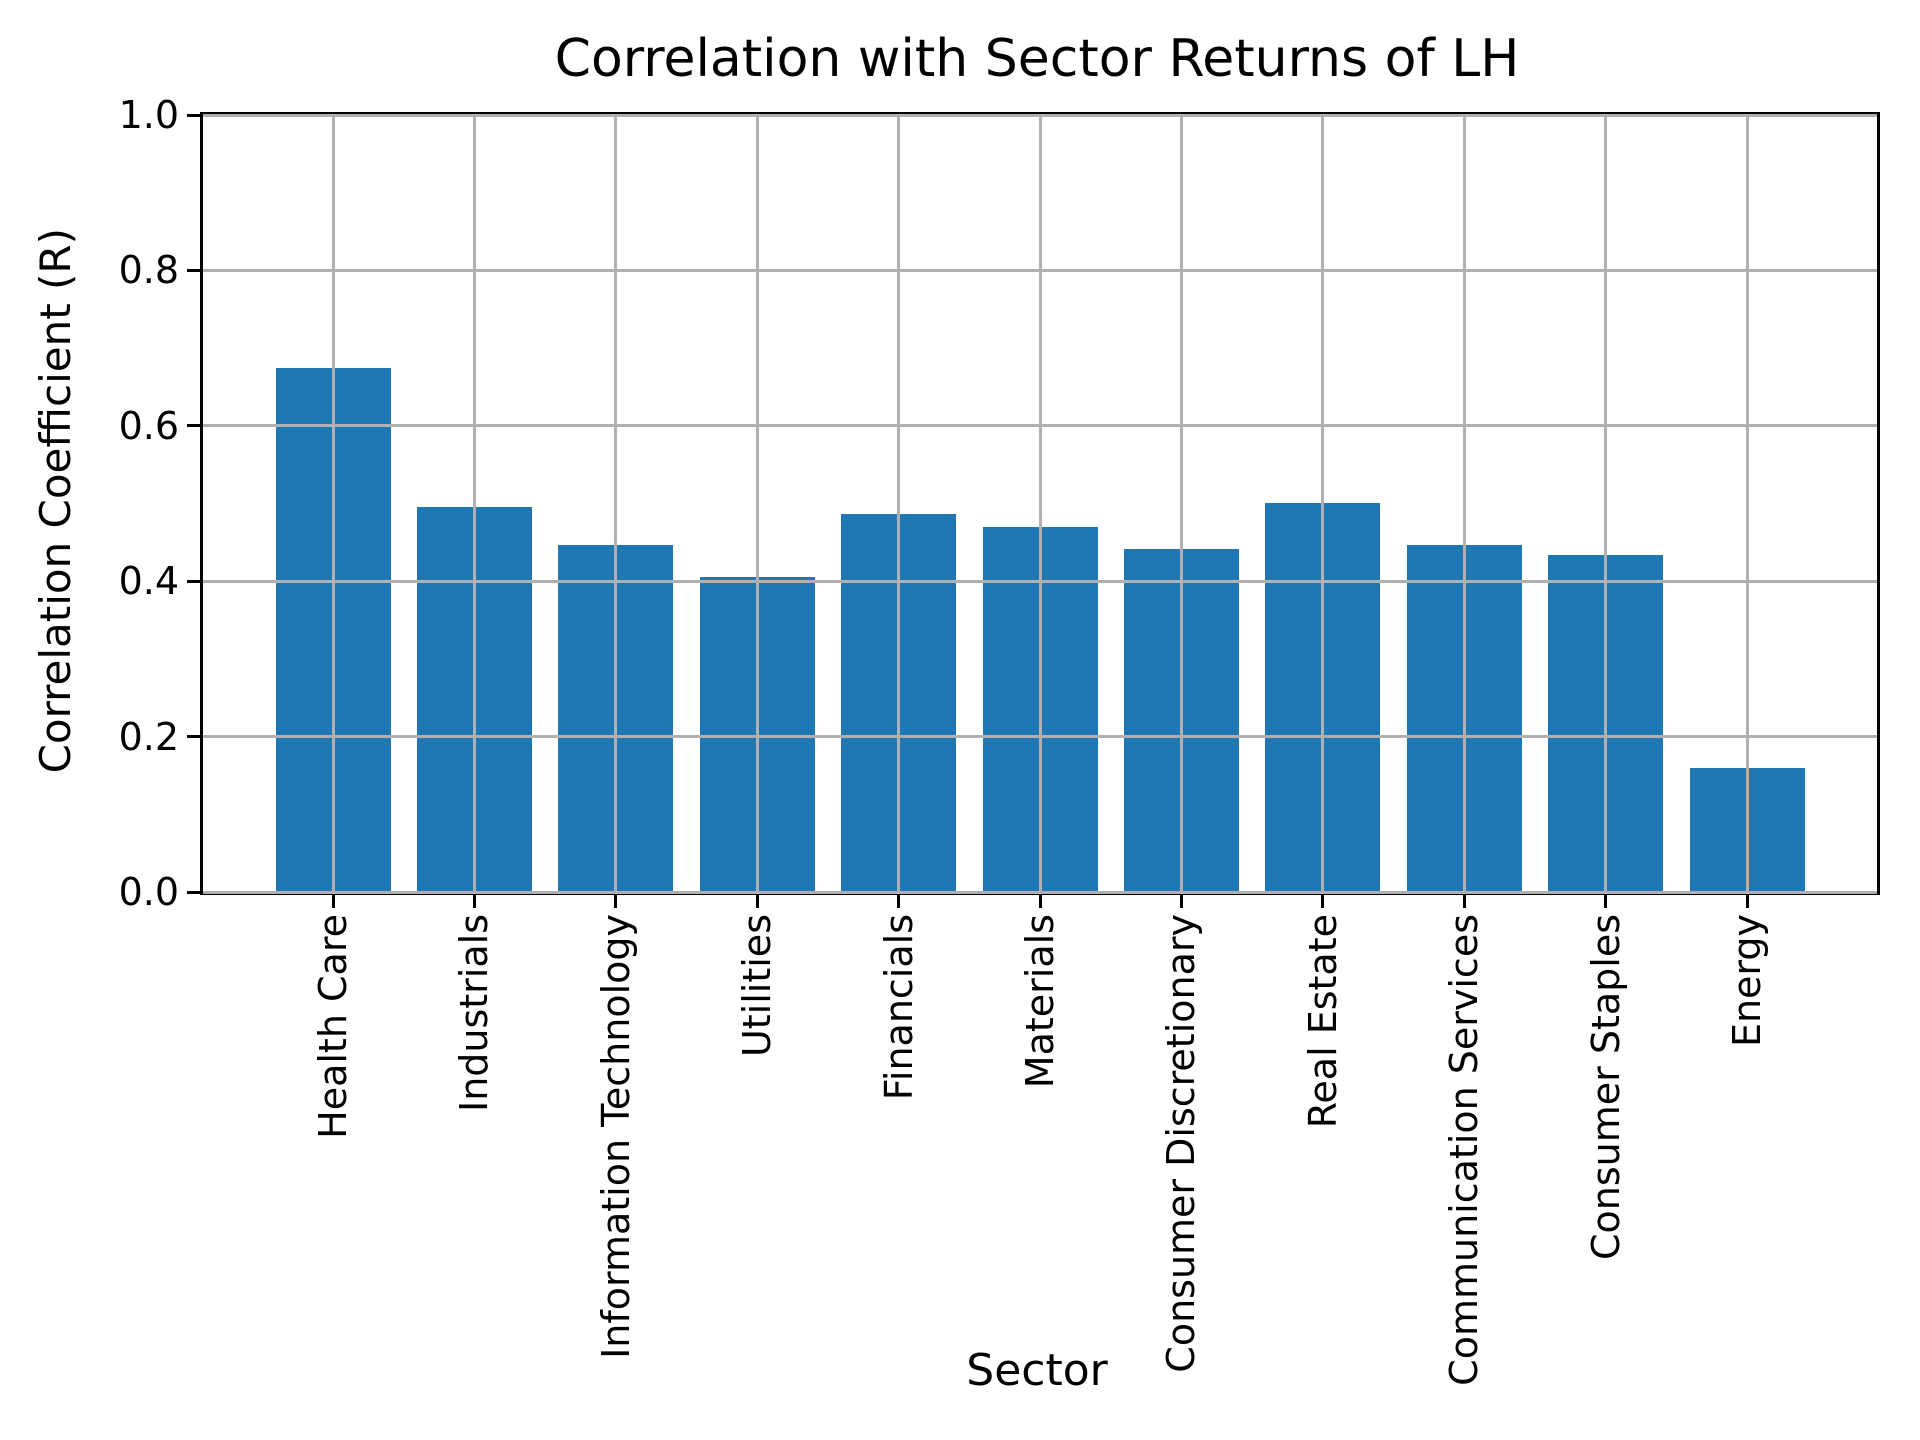 This screenshot has width=1920, height=1440. I want to click on x-tick-label: Consumer Staples, so click(1606, 1087).